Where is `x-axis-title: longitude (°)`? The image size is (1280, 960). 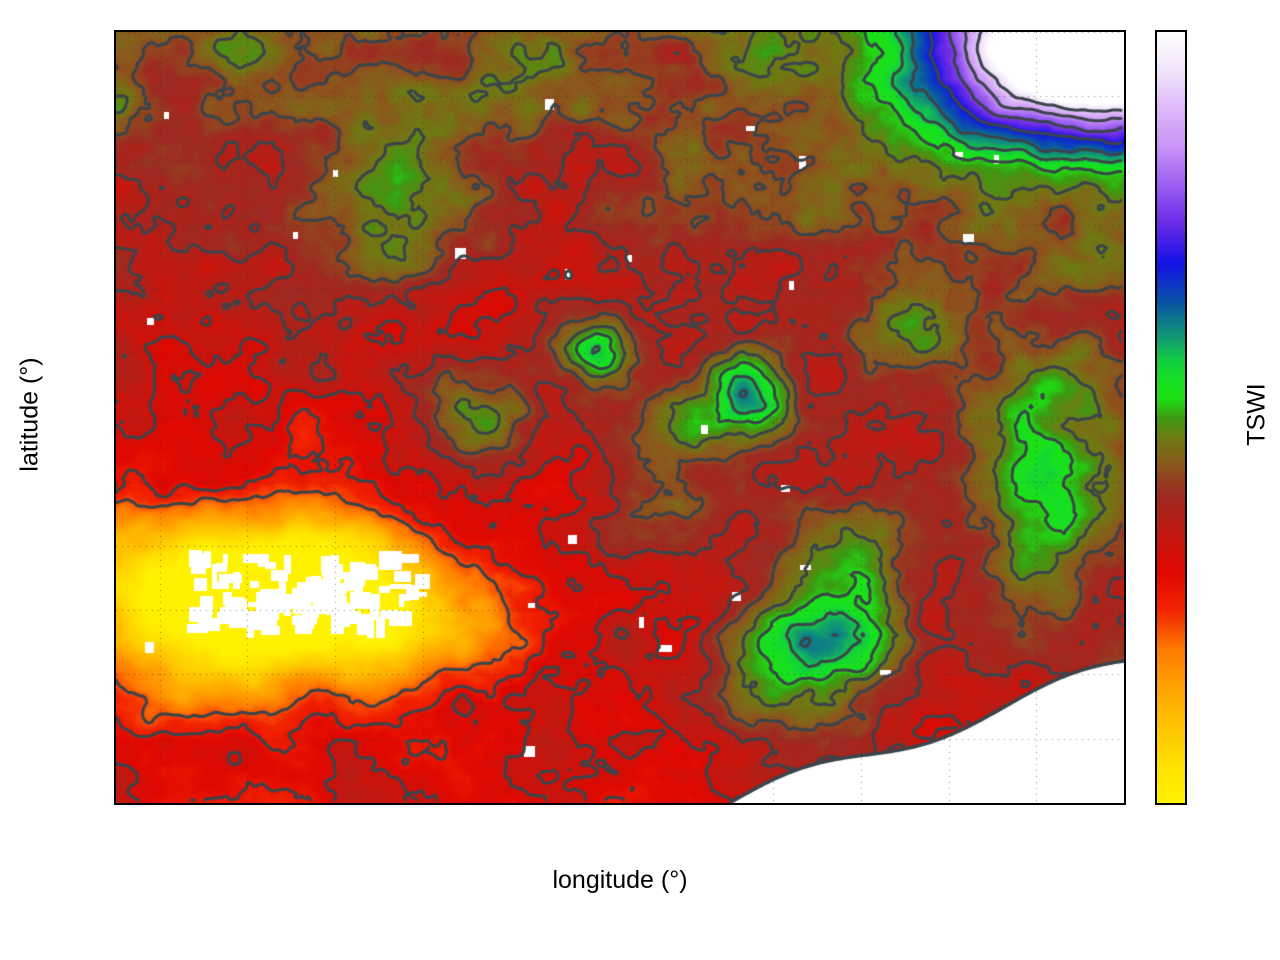 x-axis-title: longitude (°) is located at coordinates (620, 880).